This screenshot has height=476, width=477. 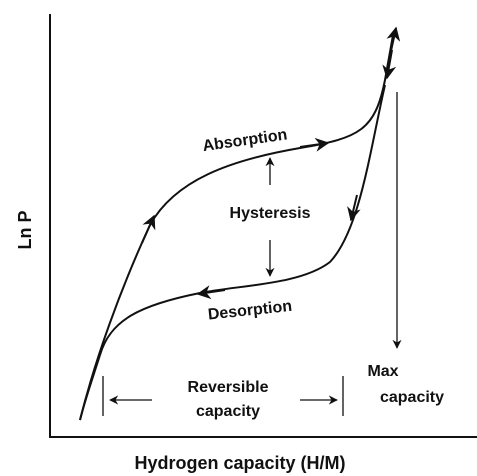 What do you see at coordinates (245, 140) in the screenshot?
I see `absorption-label: Absorption` at bounding box center [245, 140].